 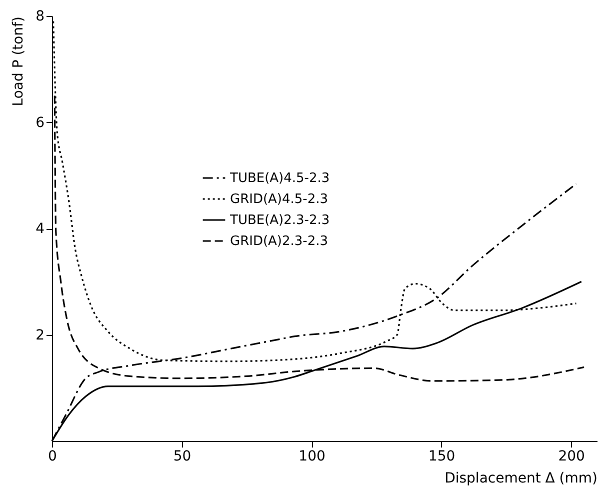 I want to click on y-tick-label: 8, so click(x=40, y=16).